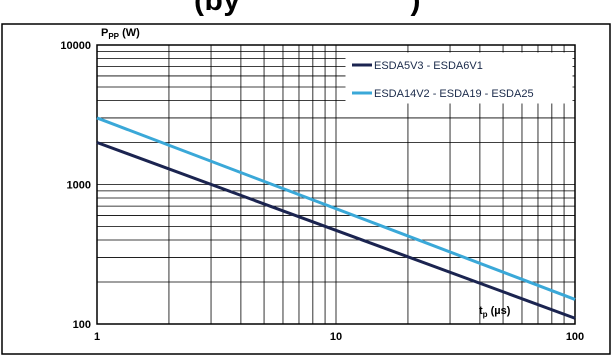 This screenshot has width=612, height=356. What do you see at coordinates (97, 337) in the screenshot?
I see `x-tick-label: 1` at bounding box center [97, 337].